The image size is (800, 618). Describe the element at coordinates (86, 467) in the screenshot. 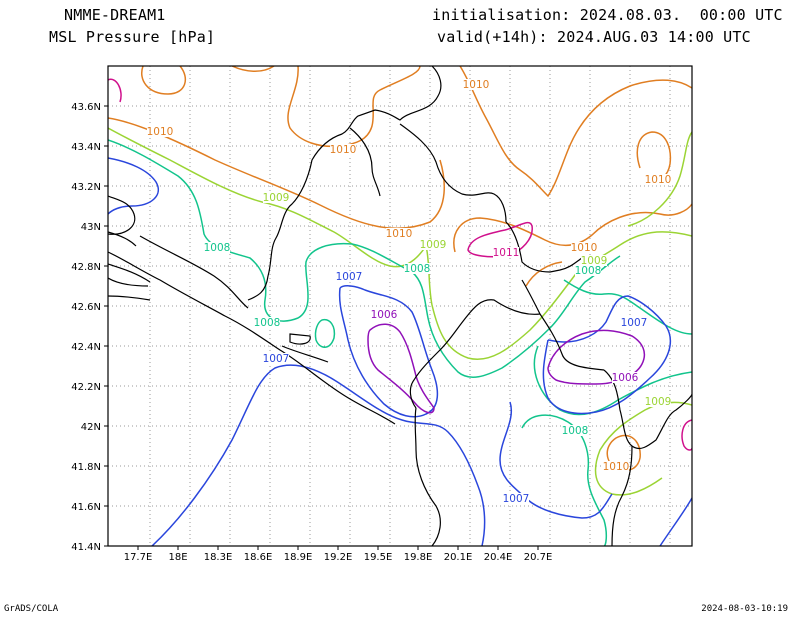

I see `lat-tick-label: 41.8N` at that location.